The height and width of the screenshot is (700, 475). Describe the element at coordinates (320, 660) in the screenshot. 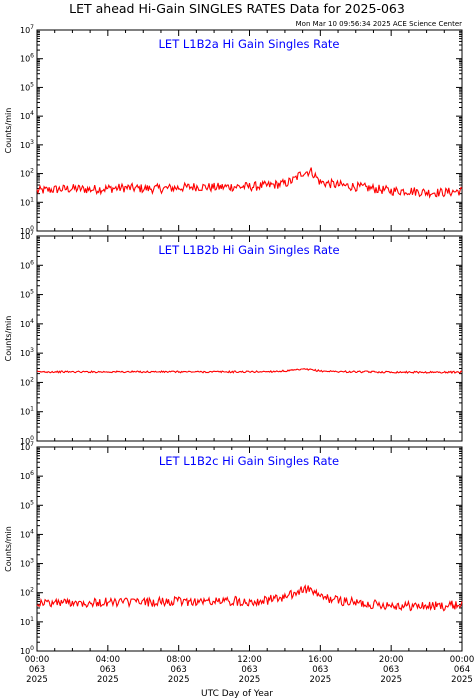

I see `x-tick-label-time: 16:00` at that location.